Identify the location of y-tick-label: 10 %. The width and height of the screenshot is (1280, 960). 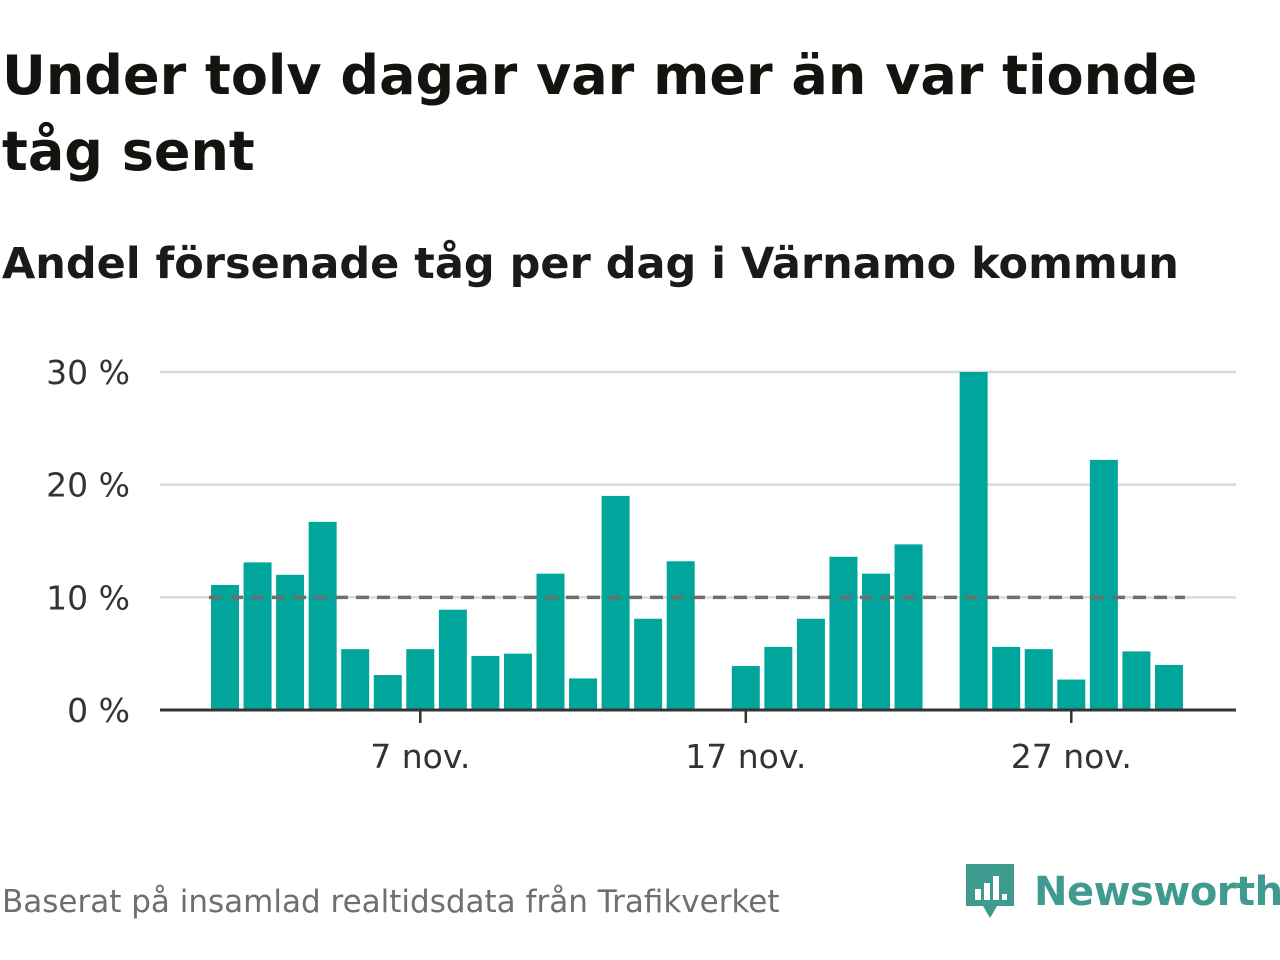
(88, 597).